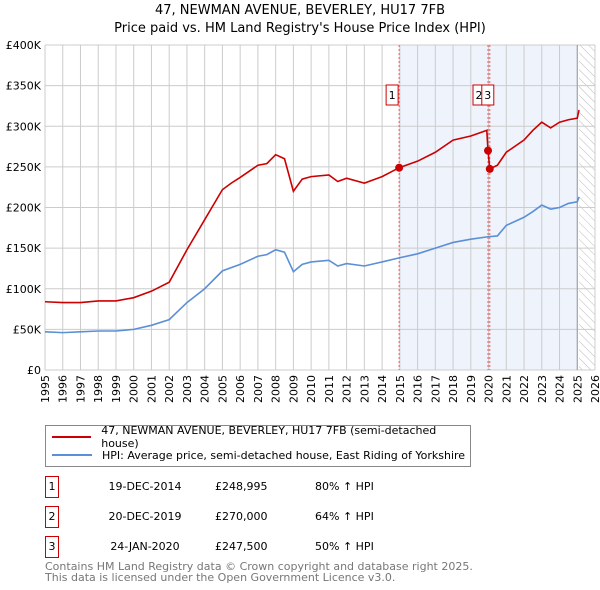  Describe the element at coordinates (347, 389) in the screenshot. I see `x-tick-label: 2012` at that location.